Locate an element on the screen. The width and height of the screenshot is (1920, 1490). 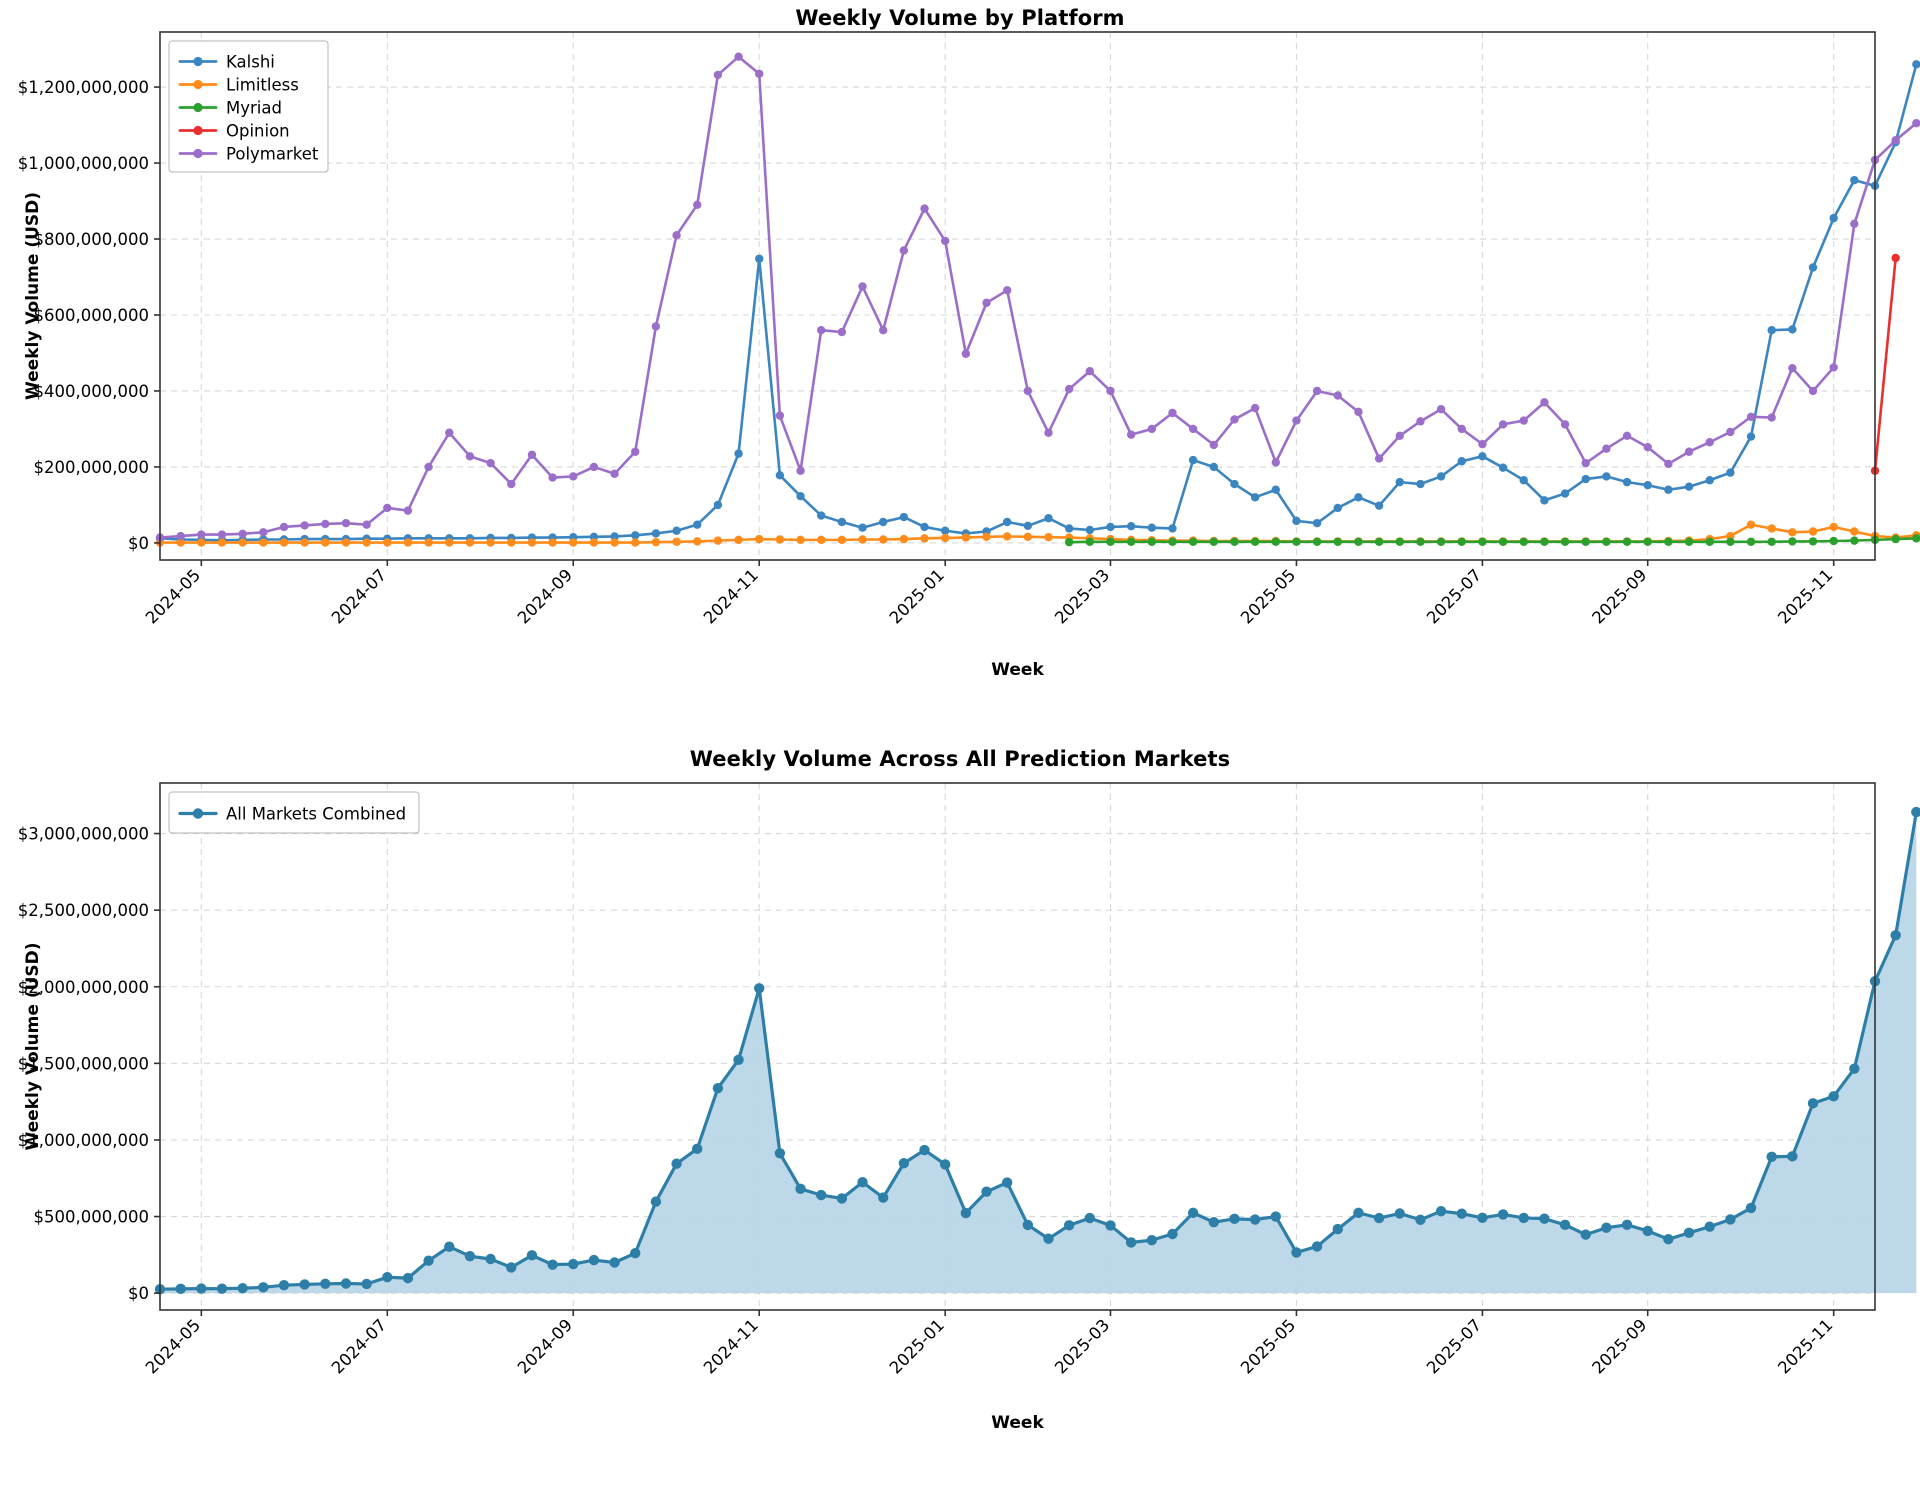
y-tick-label: $1,500,000,000 is located at coordinates (83, 1063).